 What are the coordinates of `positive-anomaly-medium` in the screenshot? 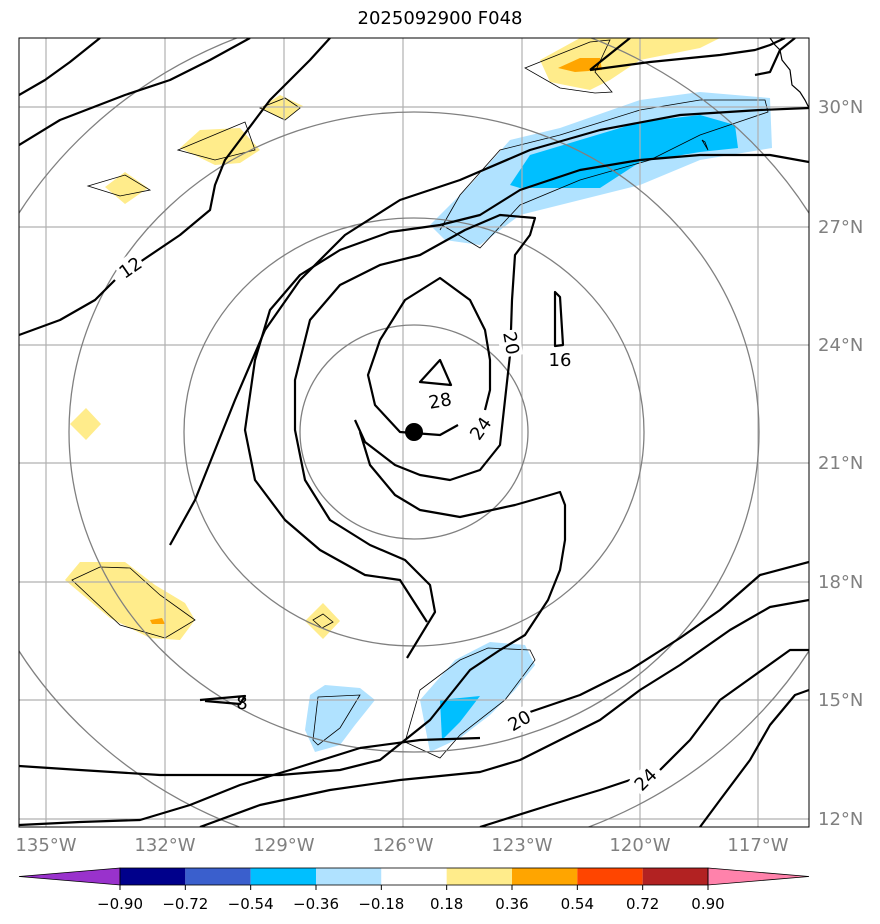 It's located at (157, 621).